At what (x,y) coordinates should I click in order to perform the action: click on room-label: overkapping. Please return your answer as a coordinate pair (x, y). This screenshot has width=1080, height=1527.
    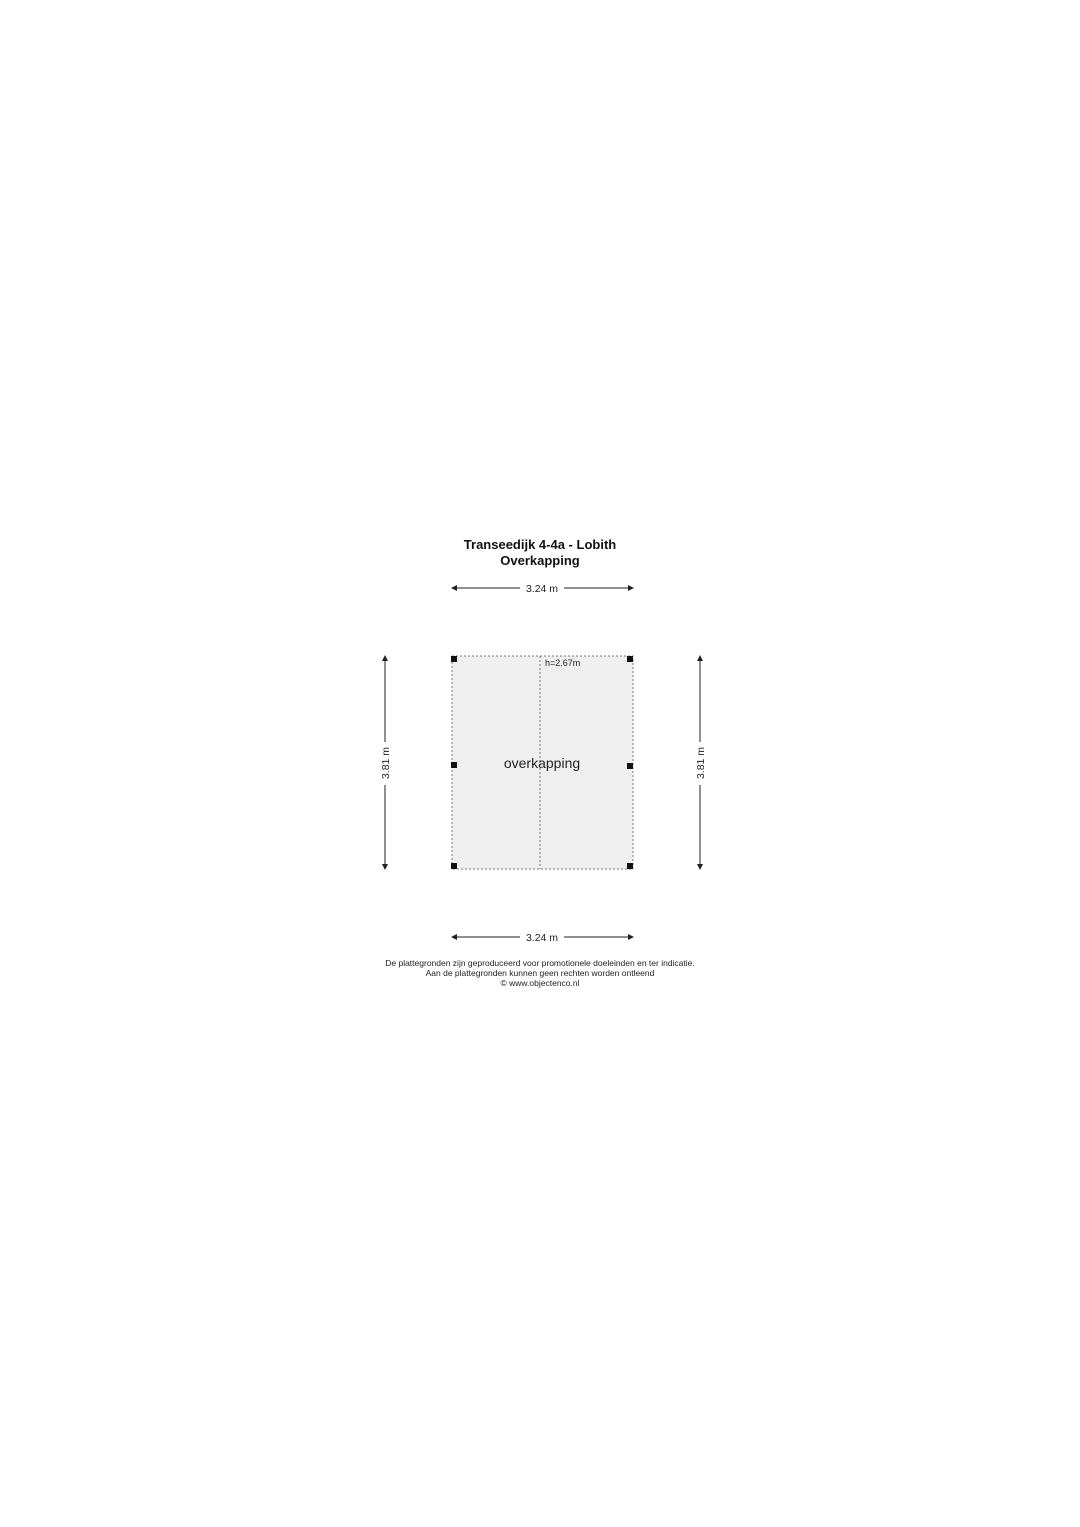
    Looking at the image, I should click on (542, 763).